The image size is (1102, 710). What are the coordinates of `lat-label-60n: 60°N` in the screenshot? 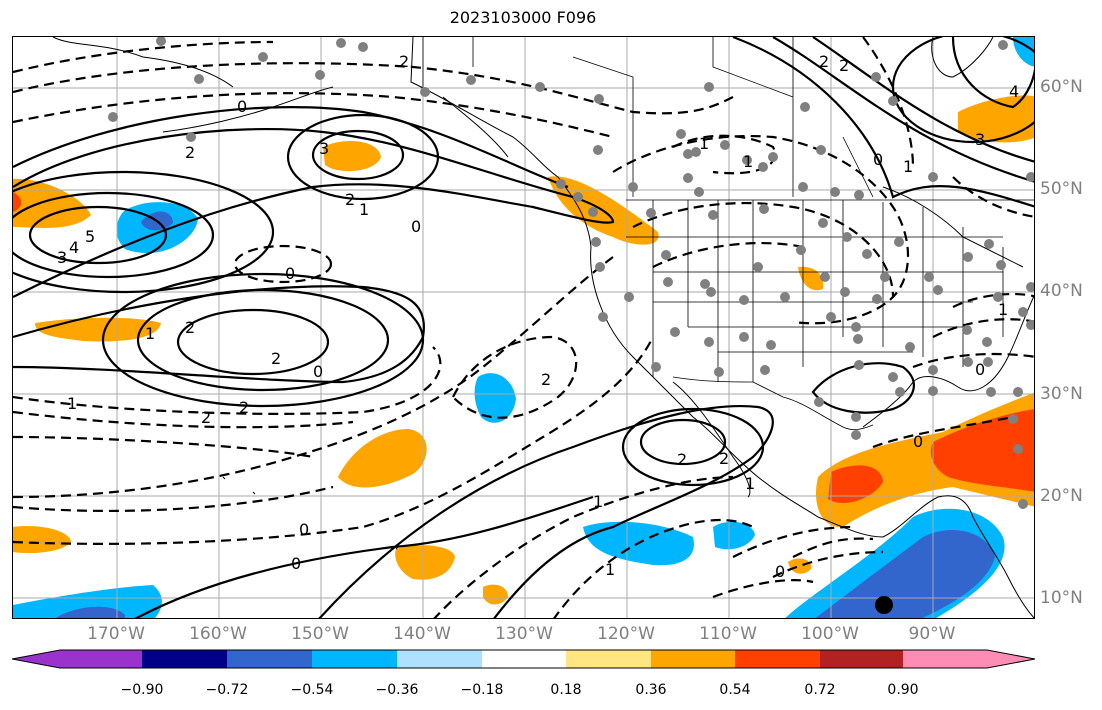 It's located at (1061, 87).